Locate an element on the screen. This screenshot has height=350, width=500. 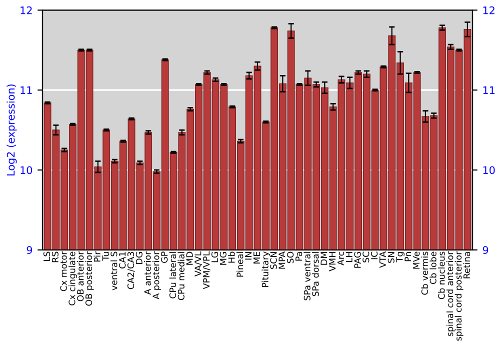
x-tick-label: spinal cord anterior is located at coordinates (450, 293).